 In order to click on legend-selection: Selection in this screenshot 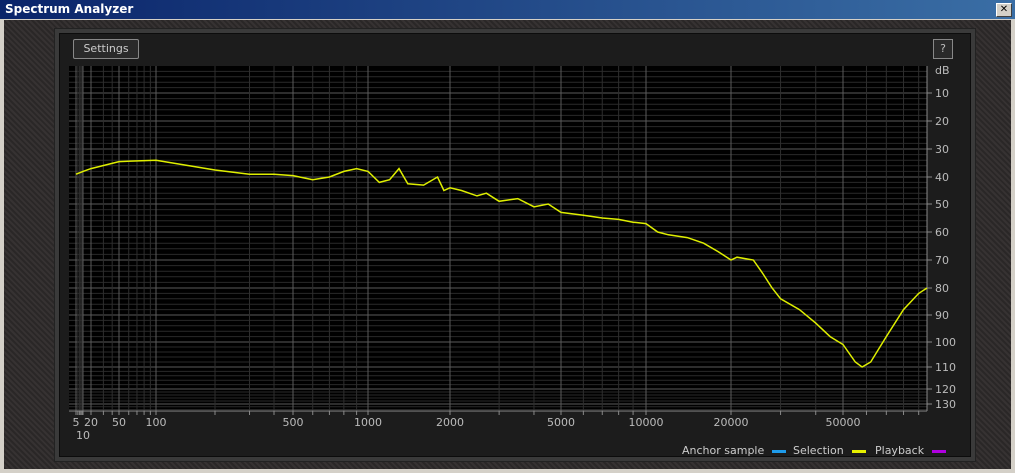, I will do `click(829, 450)`.